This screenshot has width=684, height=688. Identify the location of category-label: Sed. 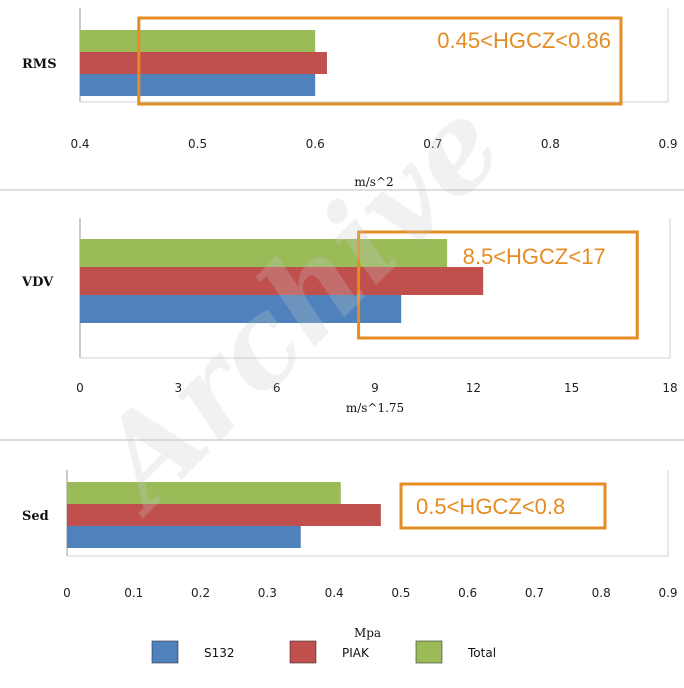
(35, 516).